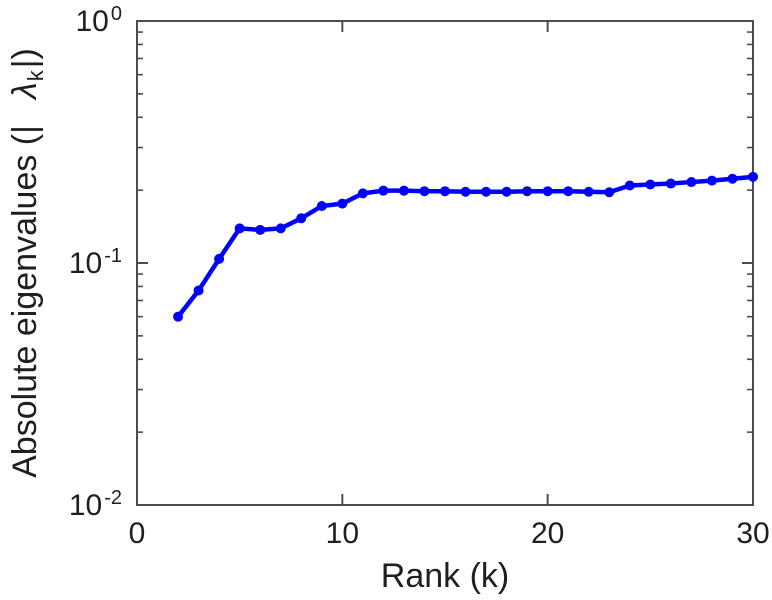 This screenshot has width=772, height=600. I want to click on y-tick-exponent: -1, so click(113, 256).